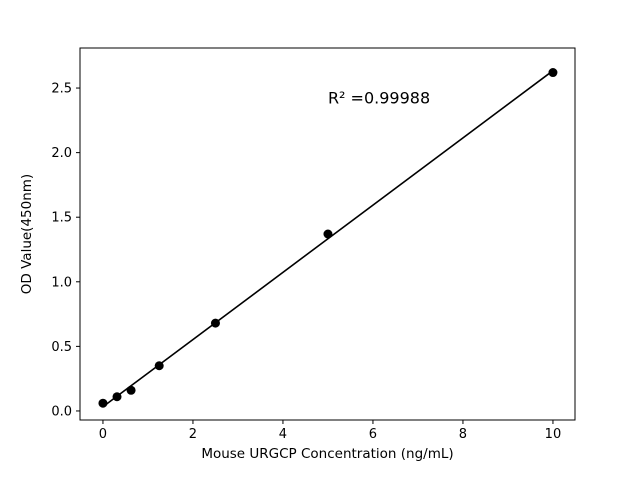 The height and width of the screenshot is (480, 640). I want to click on x-tick-label: 2, so click(193, 434).